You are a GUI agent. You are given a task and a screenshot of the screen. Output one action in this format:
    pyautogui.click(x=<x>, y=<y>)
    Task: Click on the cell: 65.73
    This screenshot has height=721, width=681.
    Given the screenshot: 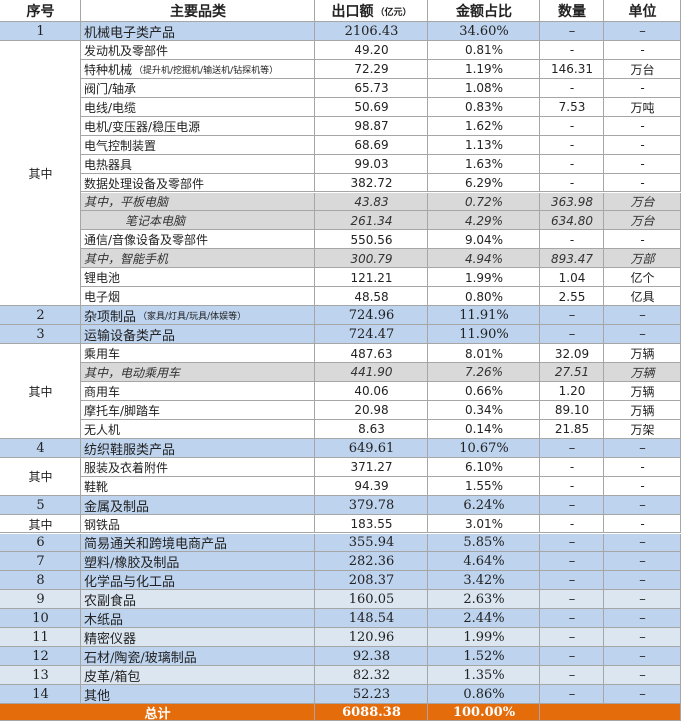 What is the action you would take?
    pyautogui.click(x=371, y=88)
    